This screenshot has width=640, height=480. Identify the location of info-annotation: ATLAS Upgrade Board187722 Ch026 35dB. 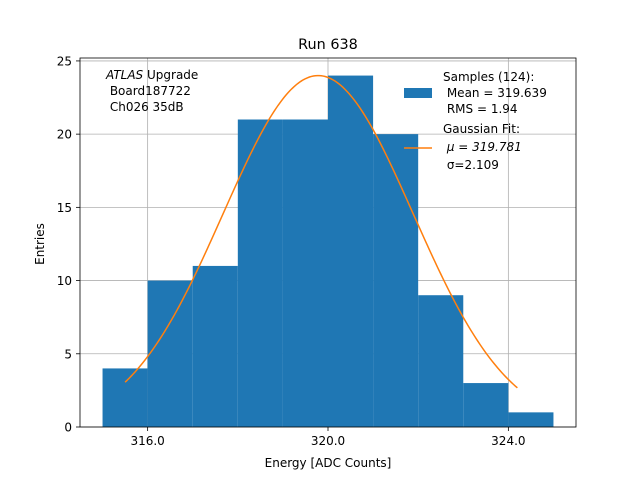
(151, 91).